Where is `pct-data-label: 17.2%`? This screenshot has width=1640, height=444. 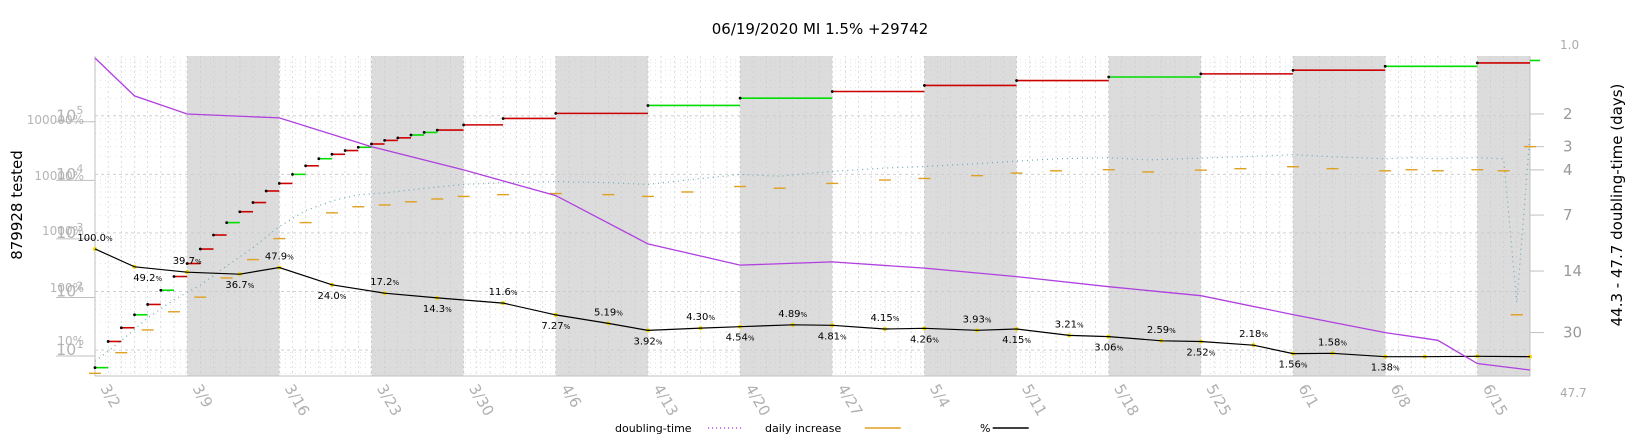 pct-data-label: 17.2% is located at coordinates (384, 282).